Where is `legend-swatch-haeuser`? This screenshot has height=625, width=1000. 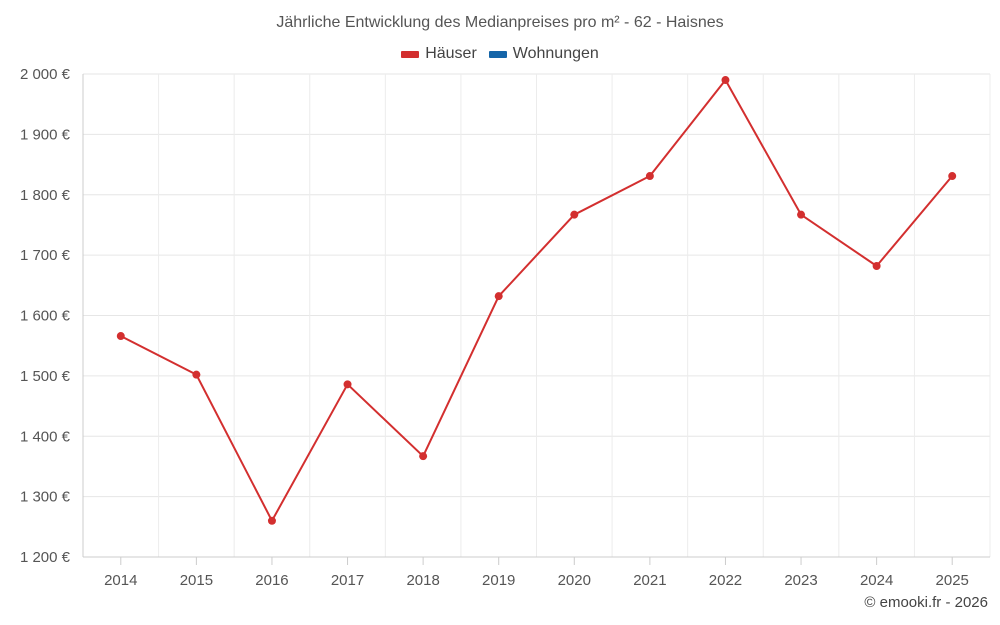 legend-swatch-haeuser is located at coordinates (410, 54).